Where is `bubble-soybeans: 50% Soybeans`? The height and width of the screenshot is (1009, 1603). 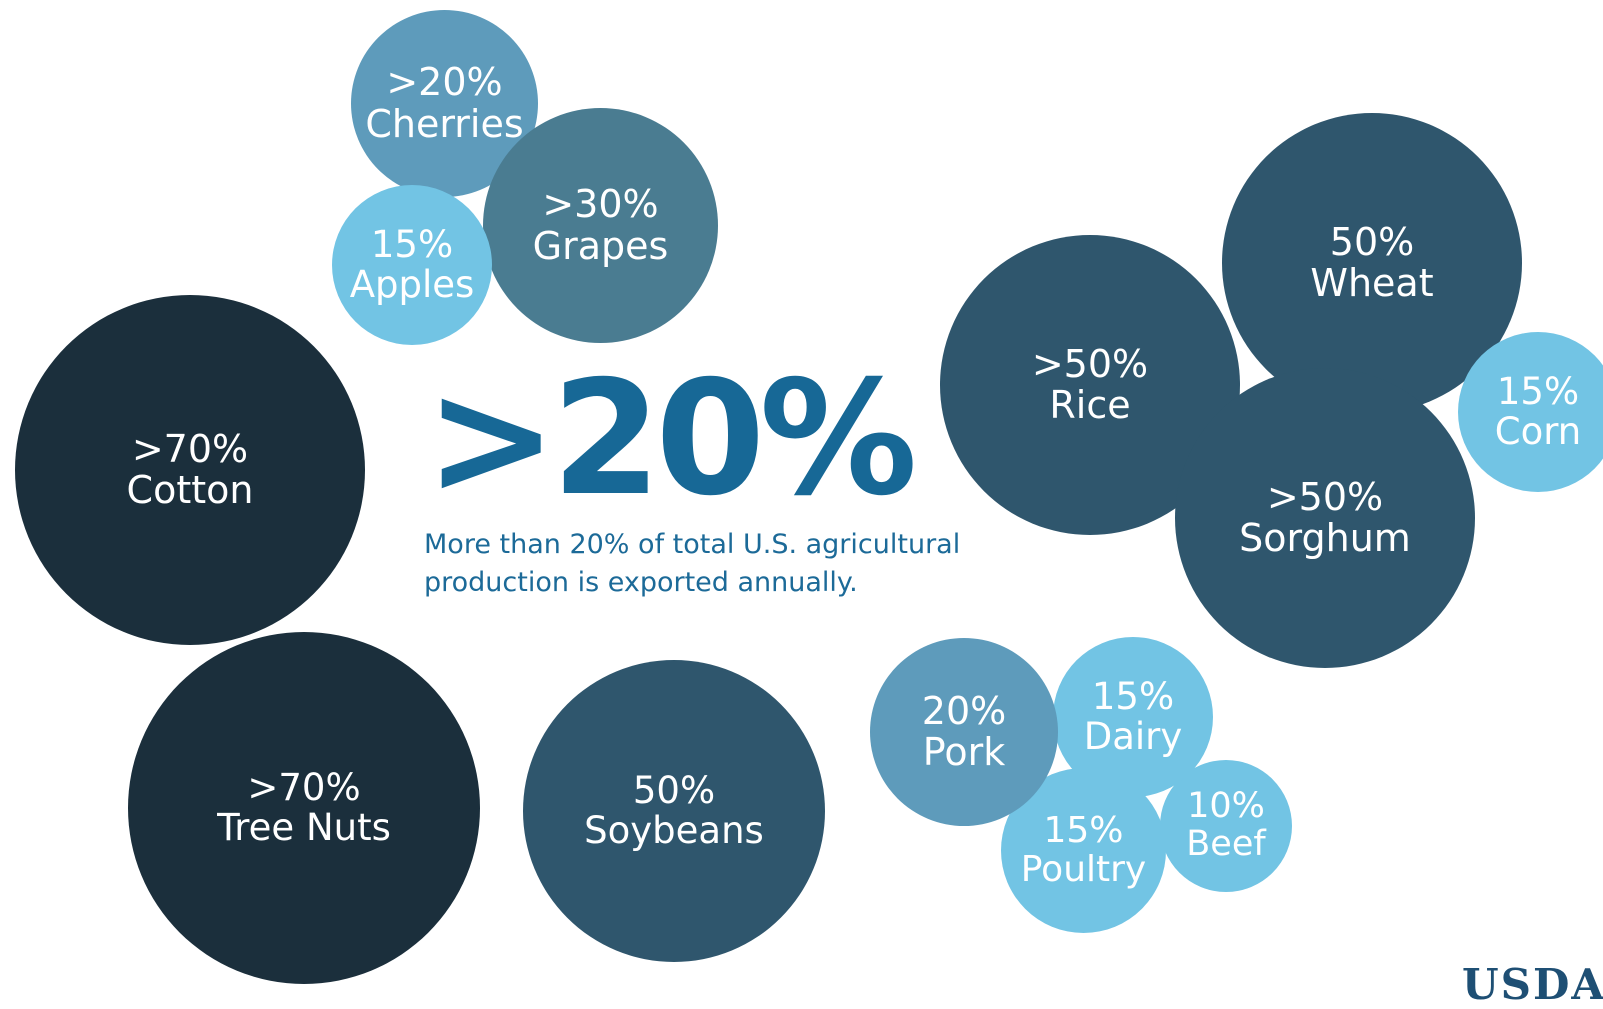
bubble-soybeans: 50% Soybeans is located at coordinates (674, 811).